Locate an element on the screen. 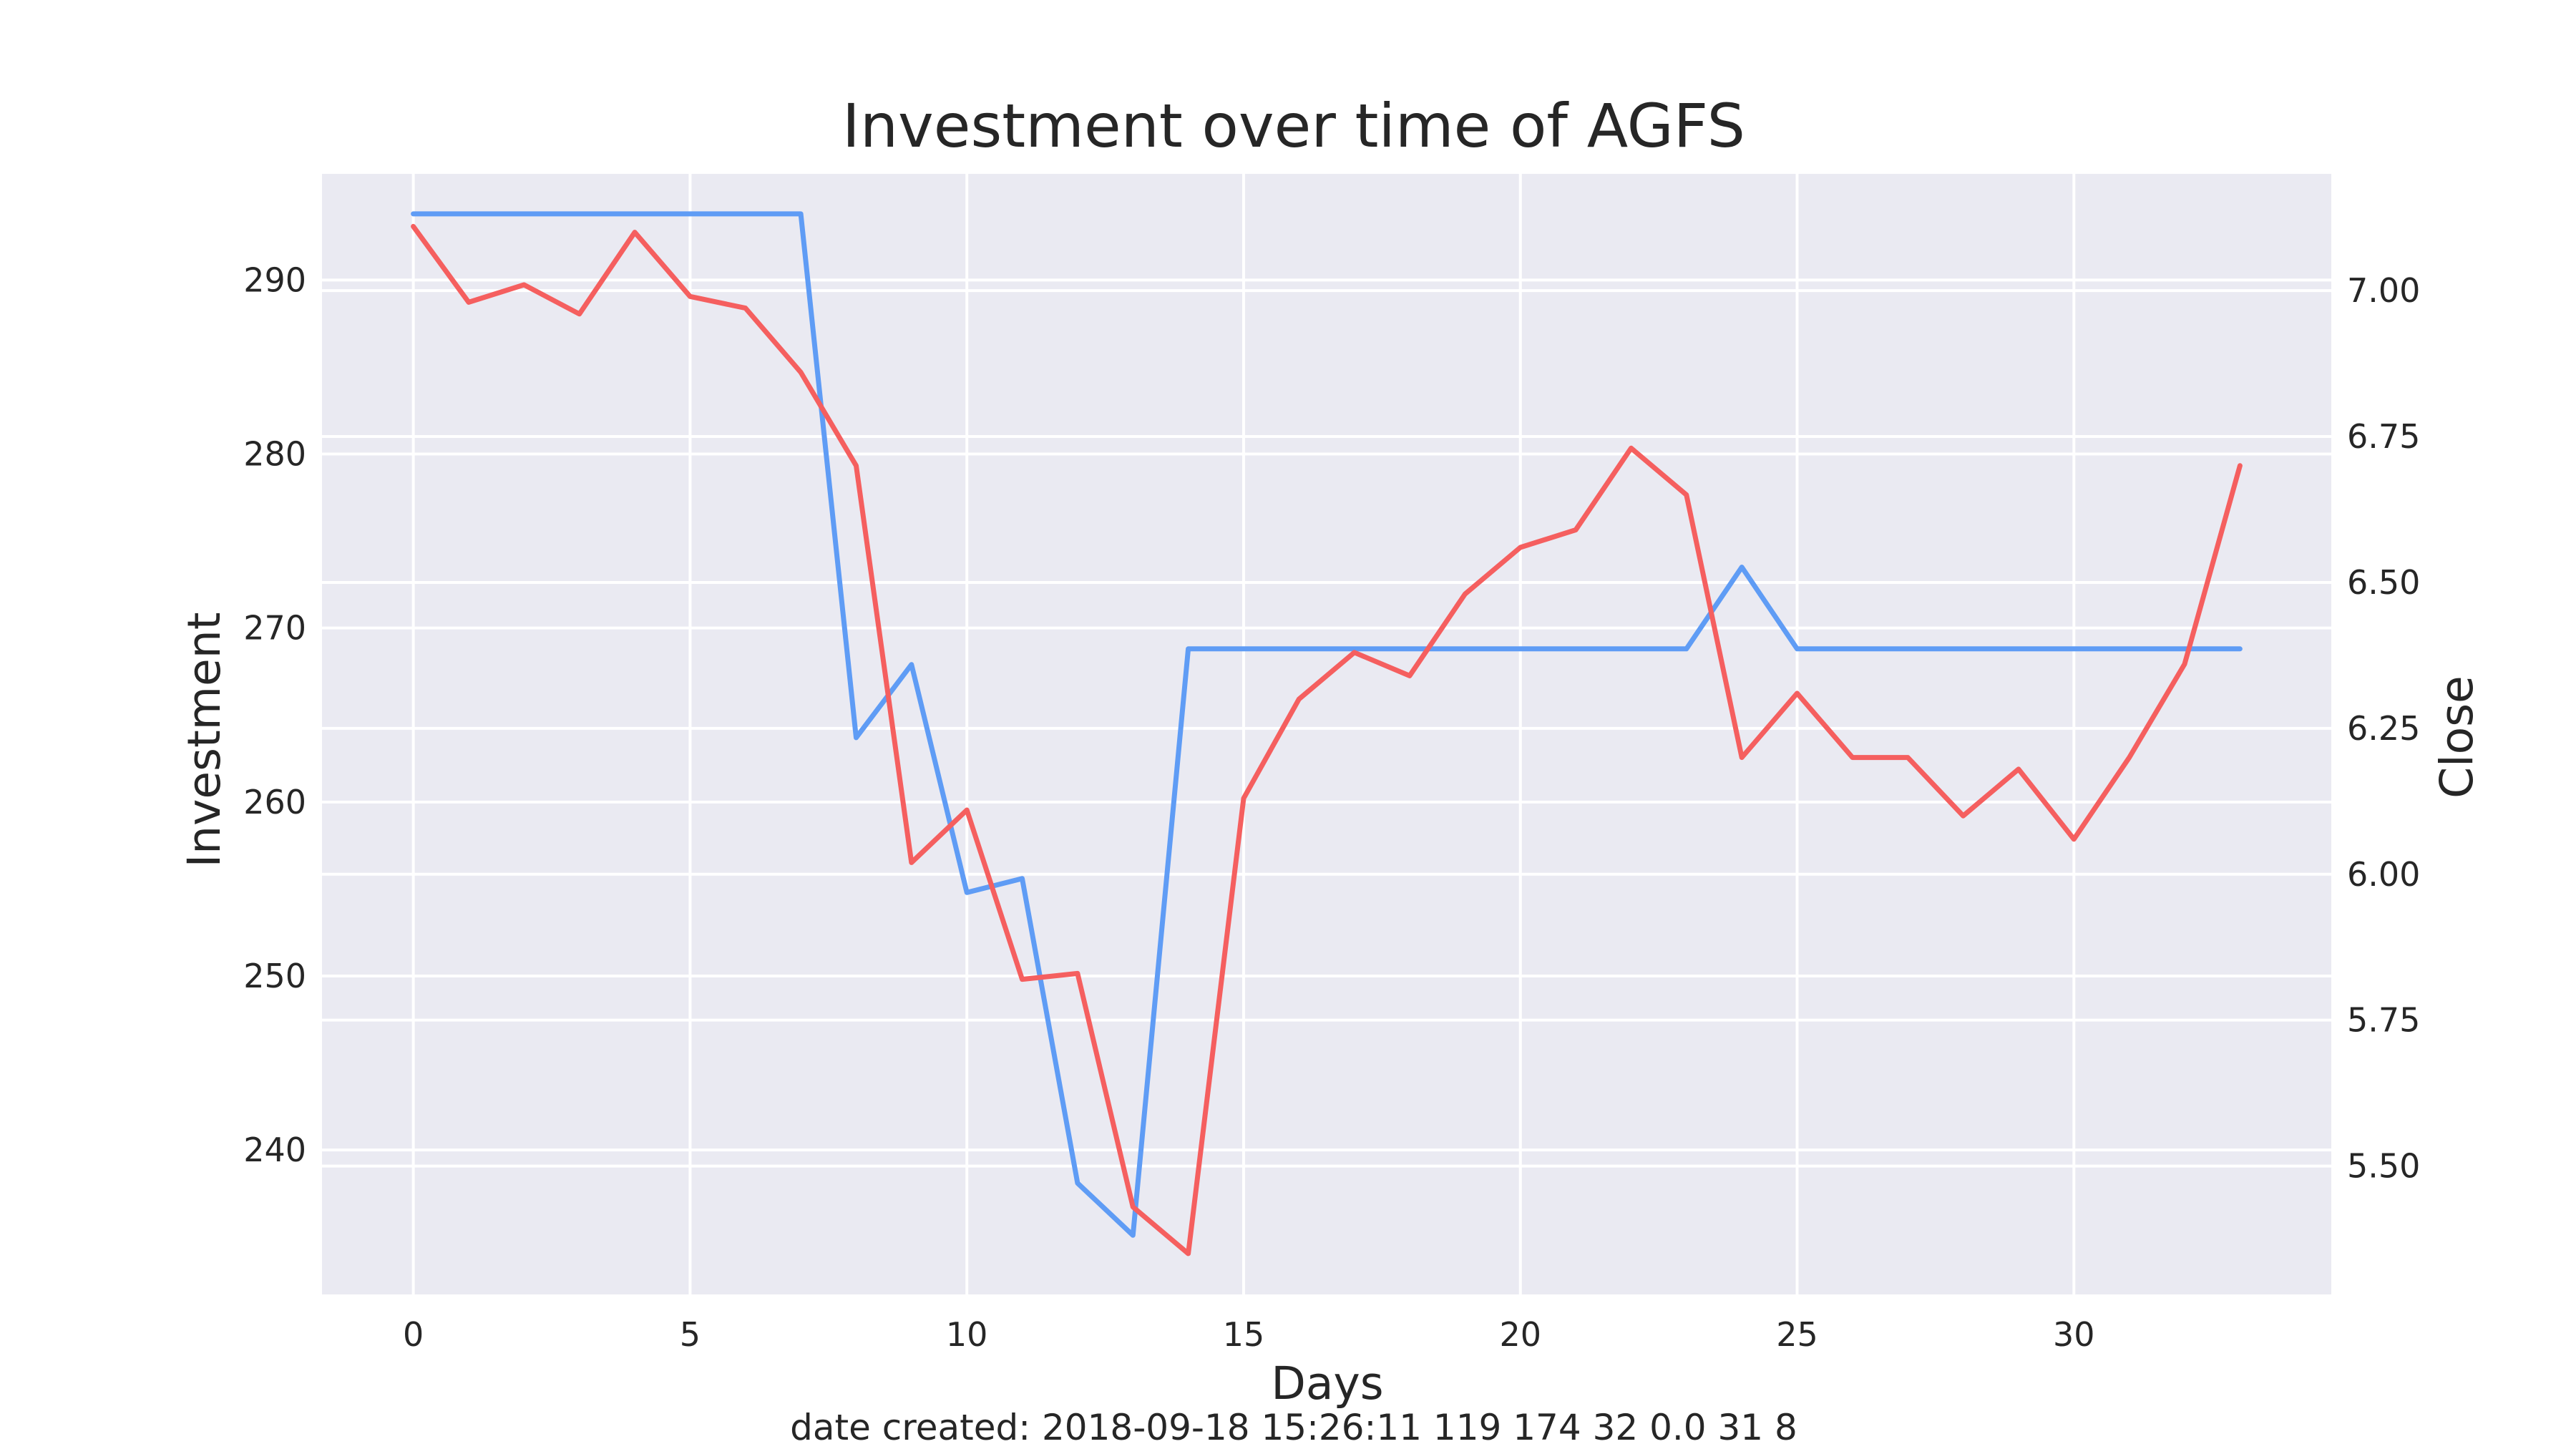 The height and width of the screenshot is (1449, 2576). x-tick-label: 20 is located at coordinates (1520, 1334).